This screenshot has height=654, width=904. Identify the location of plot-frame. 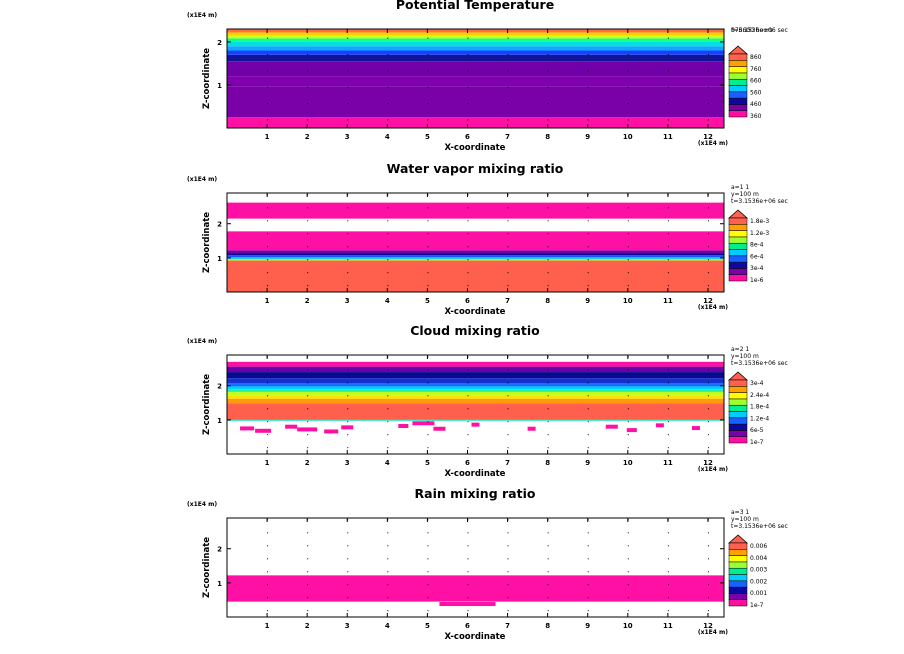
(475, 242).